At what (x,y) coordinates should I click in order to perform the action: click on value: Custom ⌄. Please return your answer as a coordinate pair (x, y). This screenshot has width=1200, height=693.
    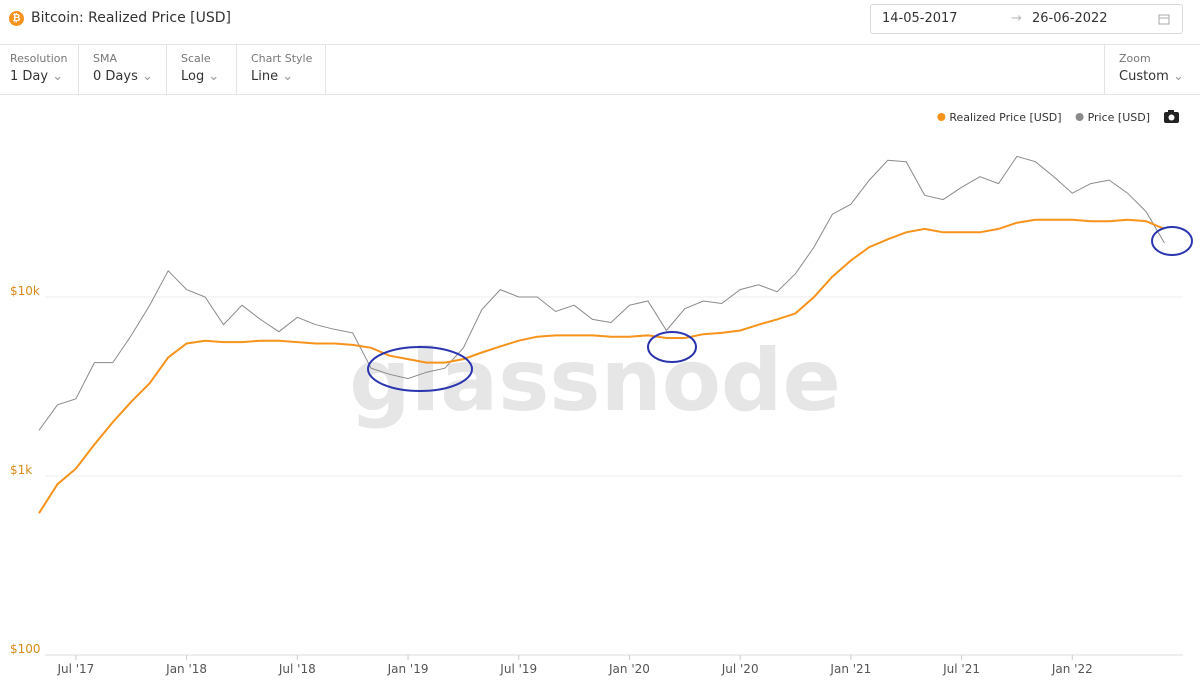
    Looking at the image, I should click on (1151, 76).